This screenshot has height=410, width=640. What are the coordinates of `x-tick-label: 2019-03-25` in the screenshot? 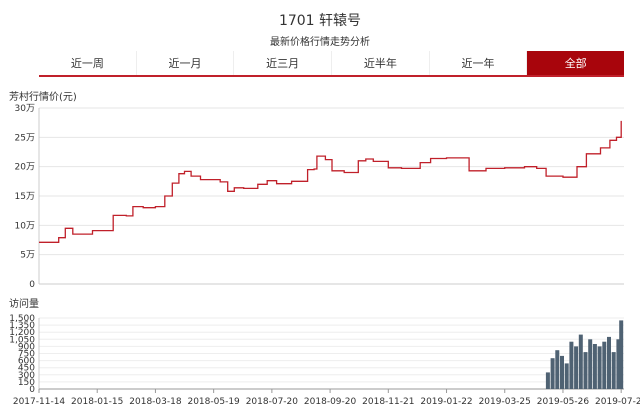 It's located at (505, 402).